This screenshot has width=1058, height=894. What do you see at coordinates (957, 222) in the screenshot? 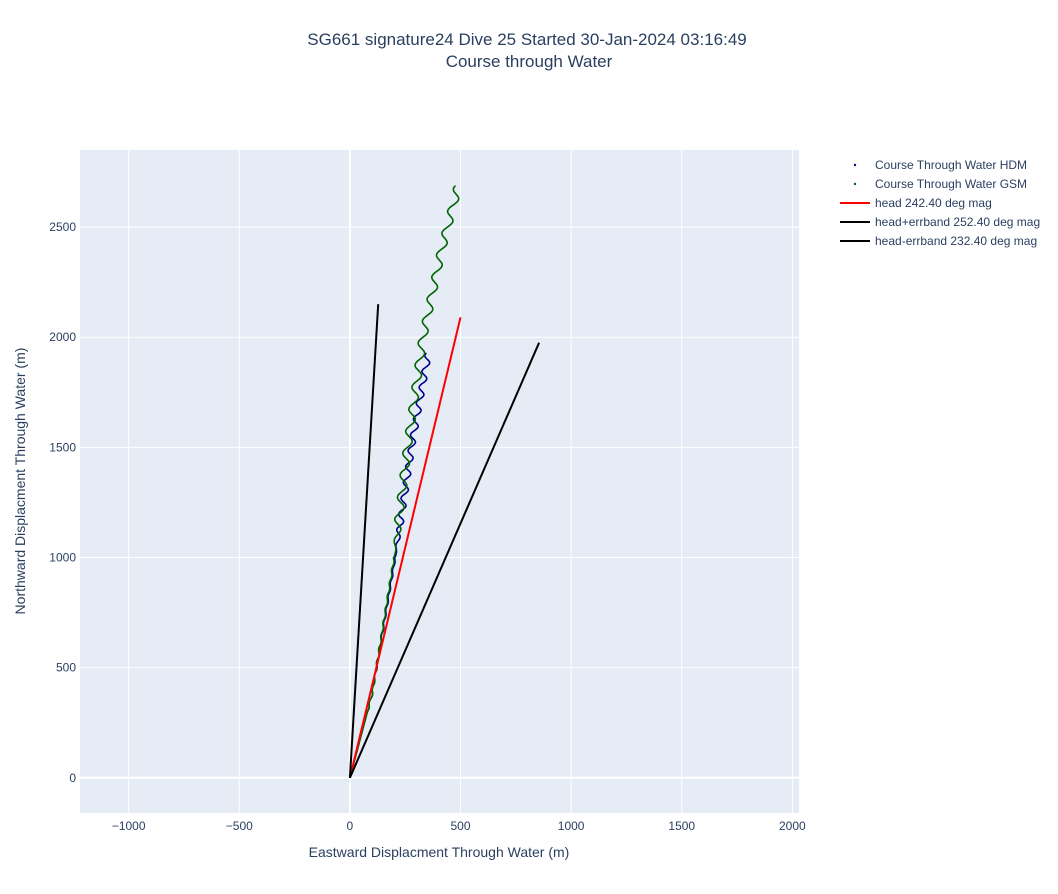
I see `legend-label: head+errband 252.40 deg mag` at bounding box center [957, 222].